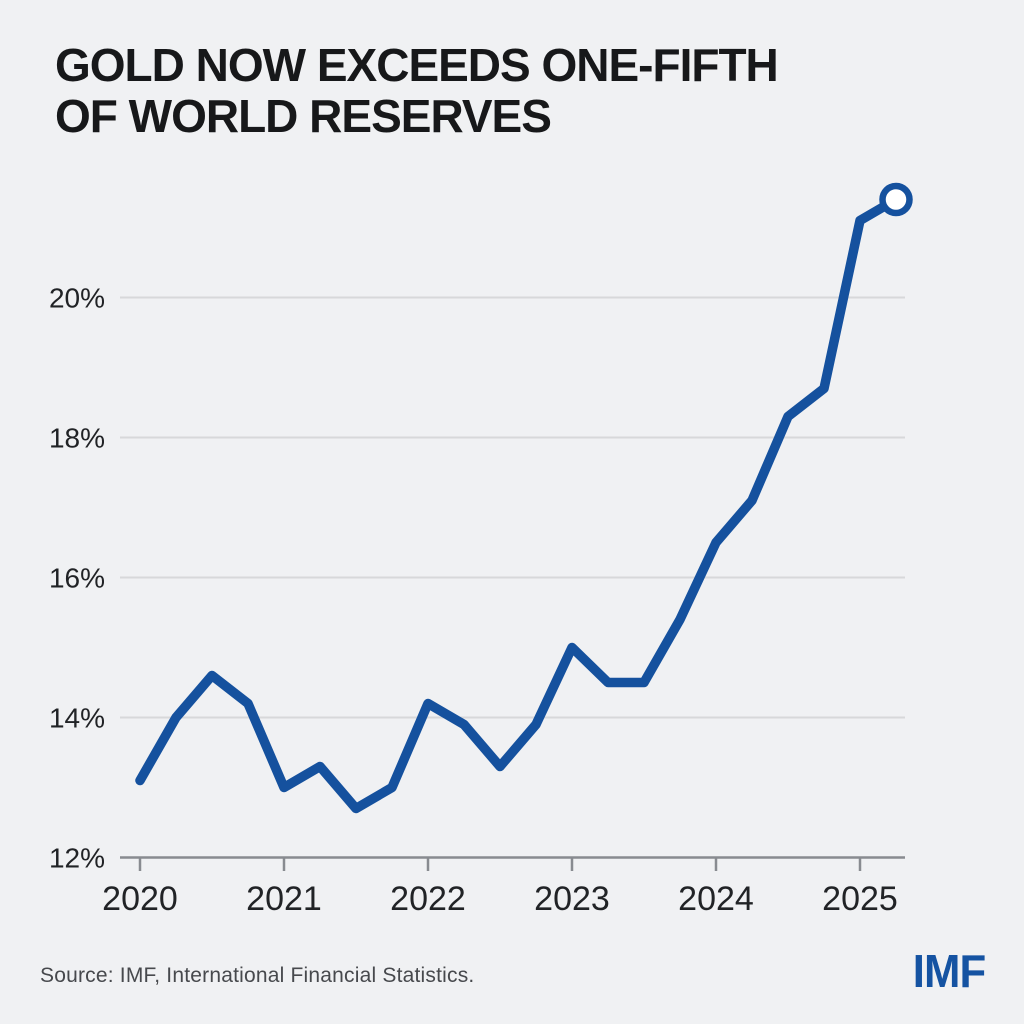 Image resolution: width=1024 pixels, height=1024 pixels. What do you see at coordinates (716, 899) in the screenshot?
I see `x-tick-label: 2024` at bounding box center [716, 899].